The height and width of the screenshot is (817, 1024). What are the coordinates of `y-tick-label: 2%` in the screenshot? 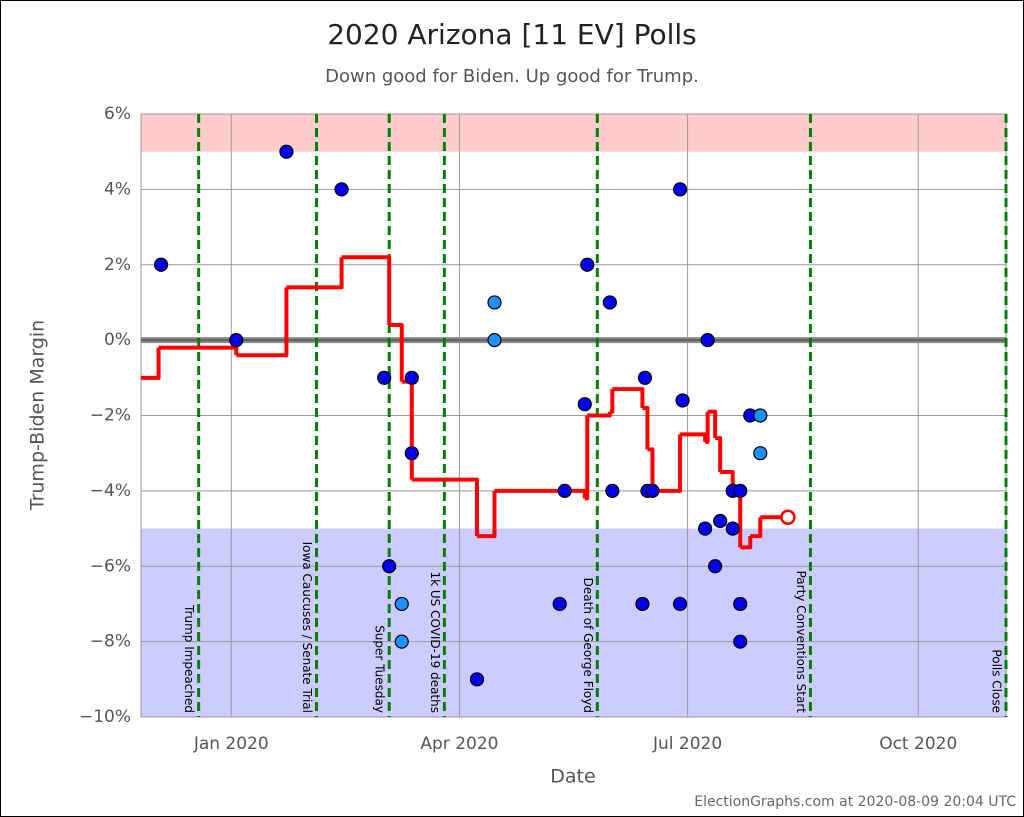 It's located at (117, 265).